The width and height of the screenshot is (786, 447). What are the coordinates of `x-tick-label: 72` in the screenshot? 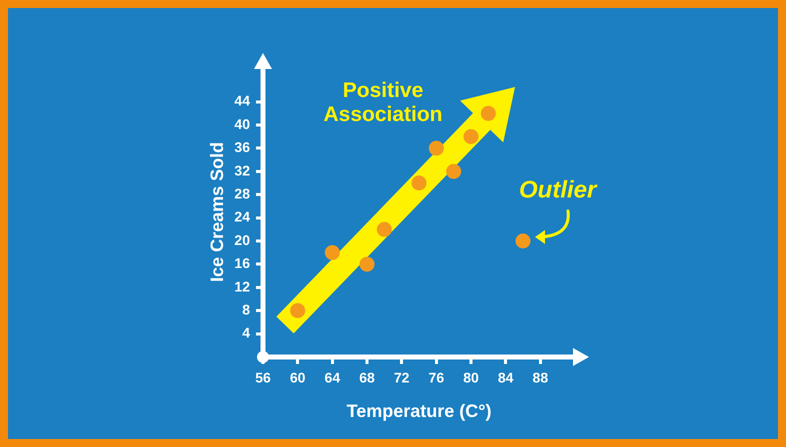 It's located at (402, 377).